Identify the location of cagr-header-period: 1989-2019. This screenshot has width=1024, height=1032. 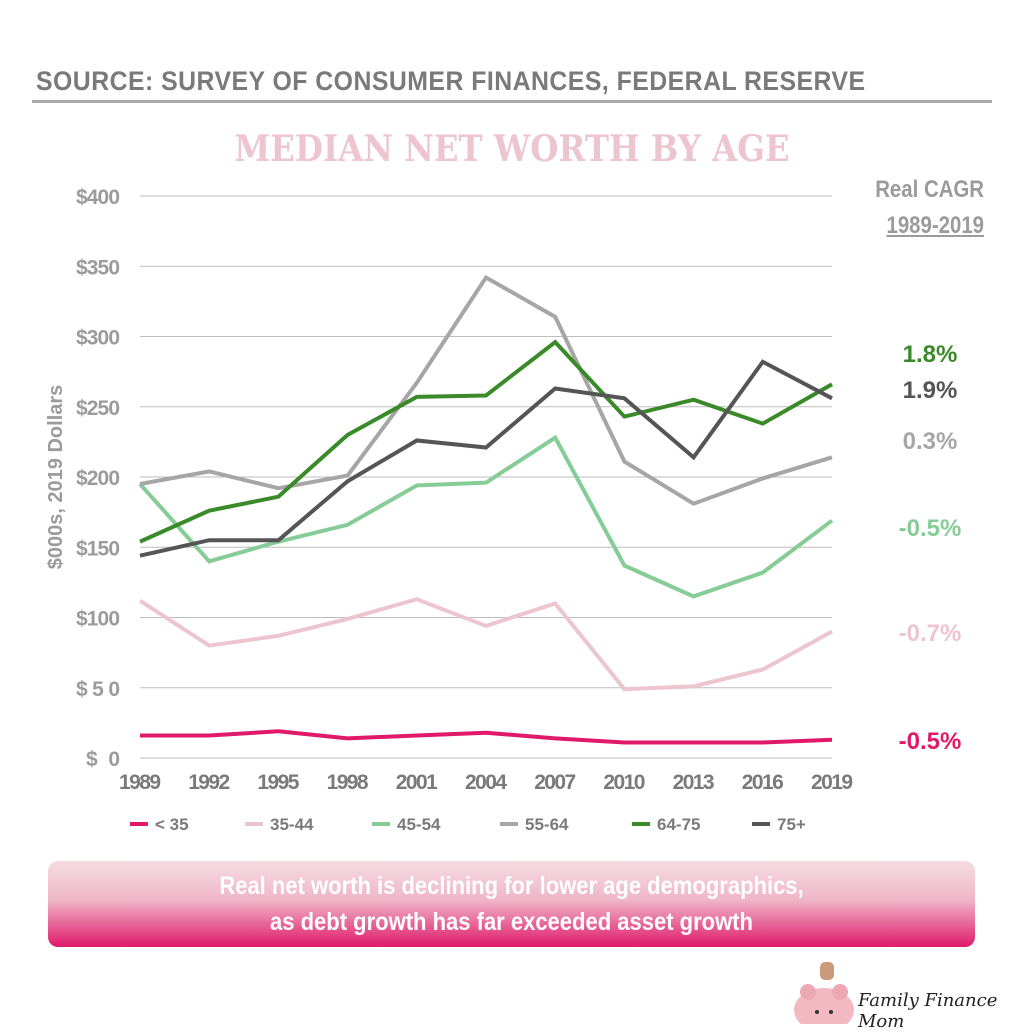
(935, 225).